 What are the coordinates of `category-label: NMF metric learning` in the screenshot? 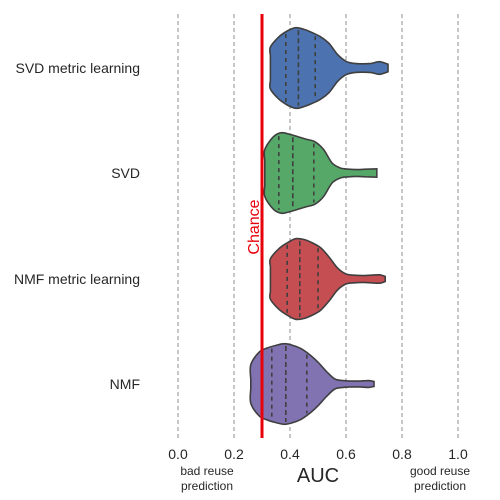 It's located at (77, 279).